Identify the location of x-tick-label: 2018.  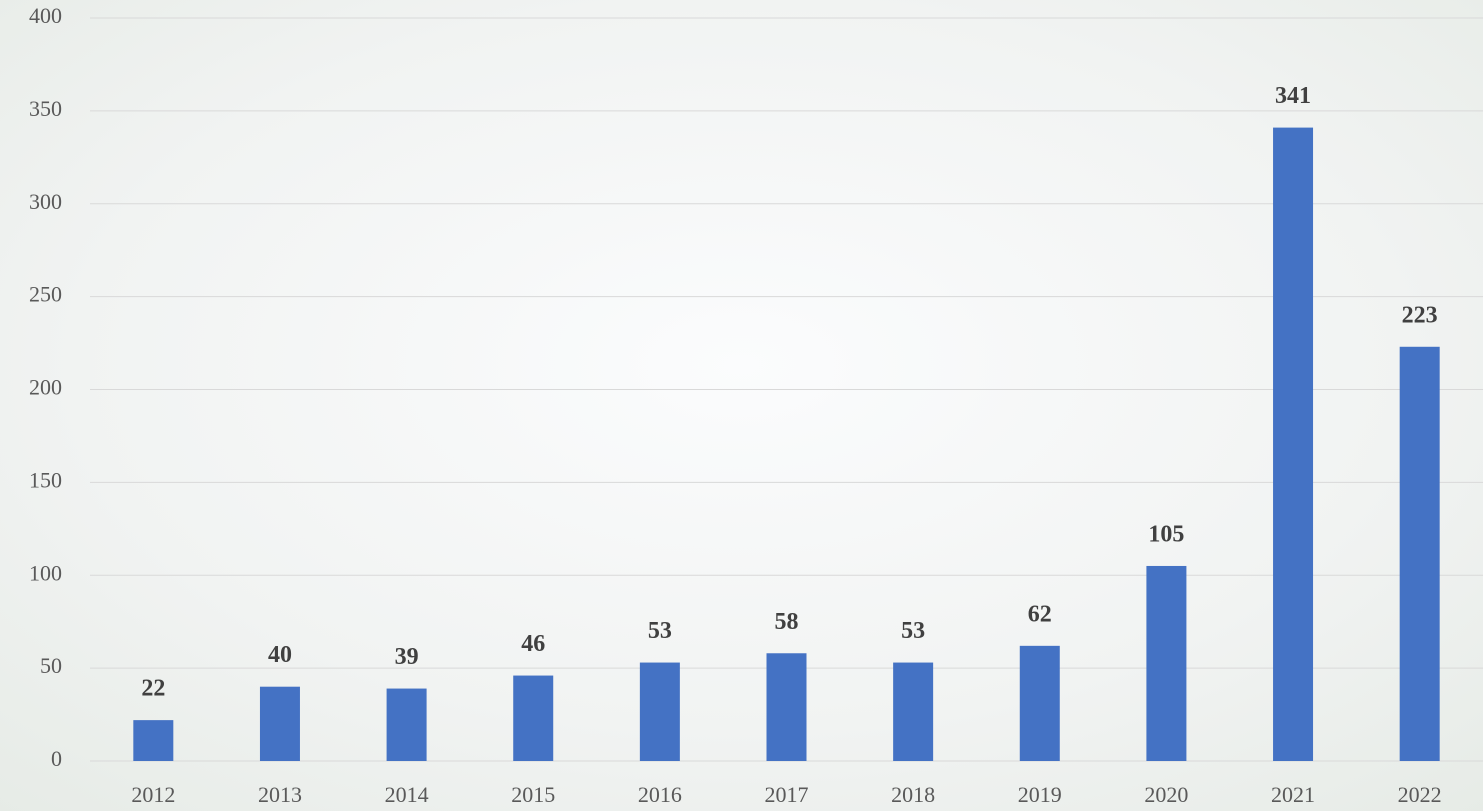
(913, 794).